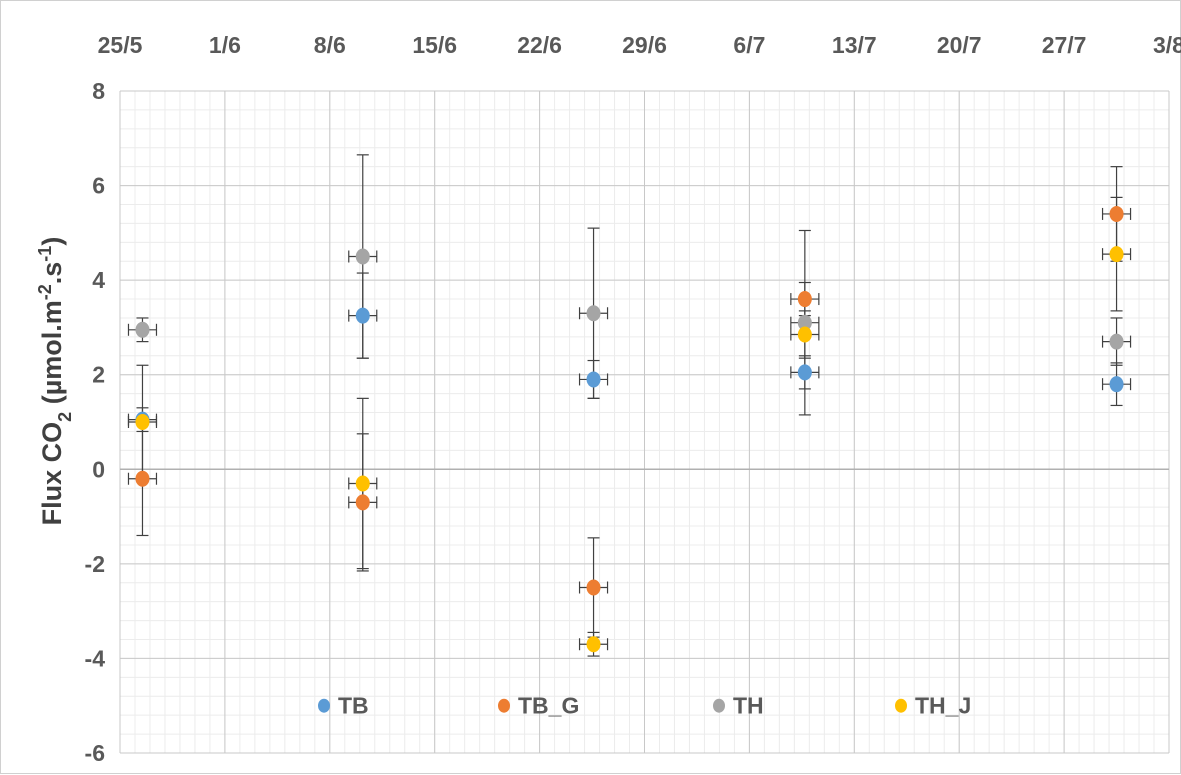 Image resolution: width=1181 pixels, height=775 pixels. Describe the element at coordinates (644, 706) in the screenshot. I see `legend: TB TB_G TH TH_J` at that location.